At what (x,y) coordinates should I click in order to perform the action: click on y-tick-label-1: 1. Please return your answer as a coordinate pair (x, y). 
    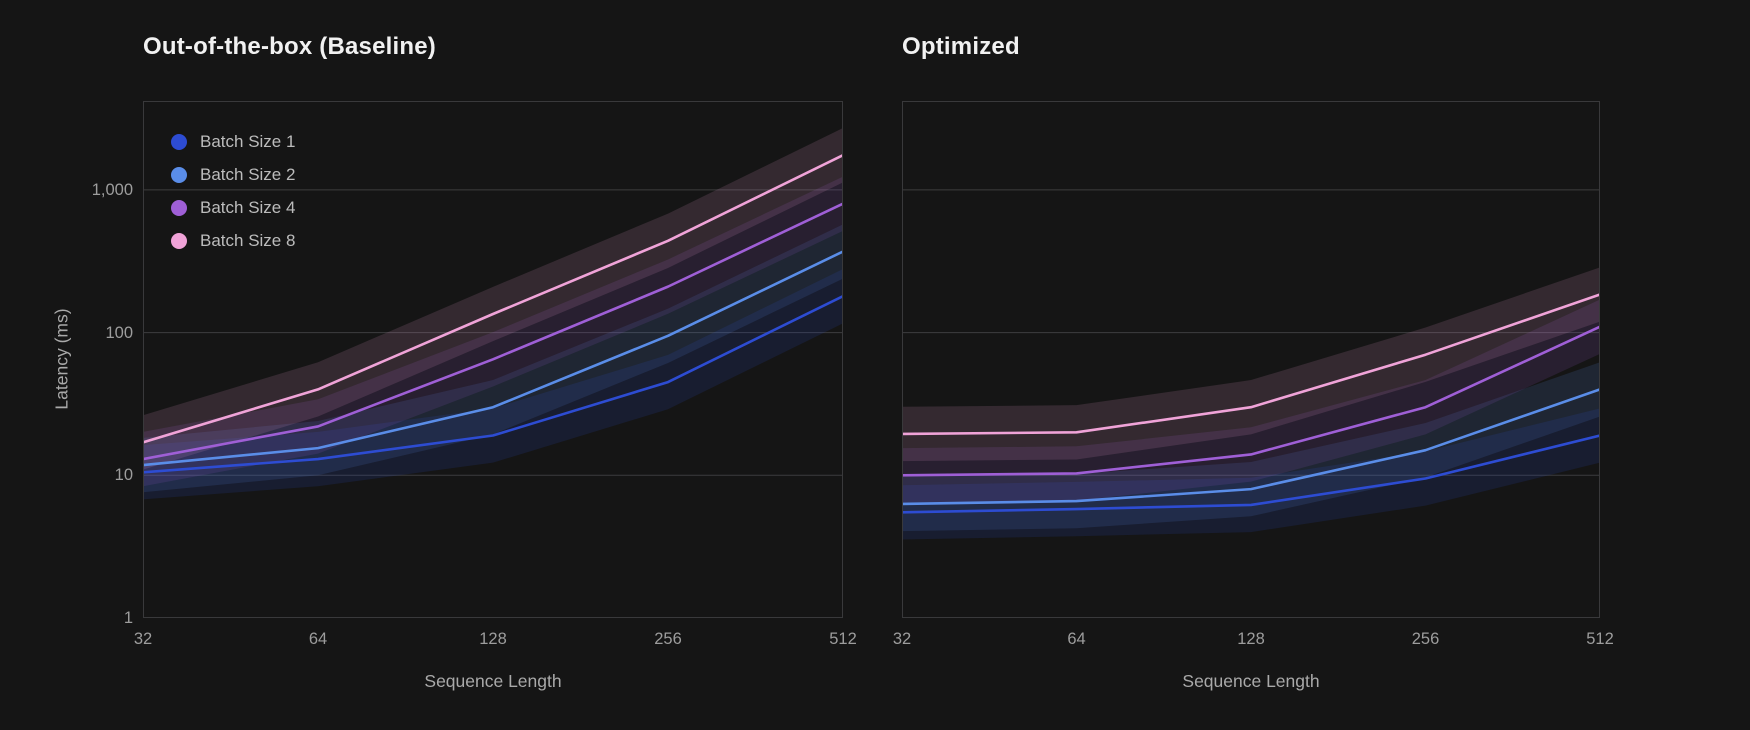
    Looking at the image, I should click on (128, 618).